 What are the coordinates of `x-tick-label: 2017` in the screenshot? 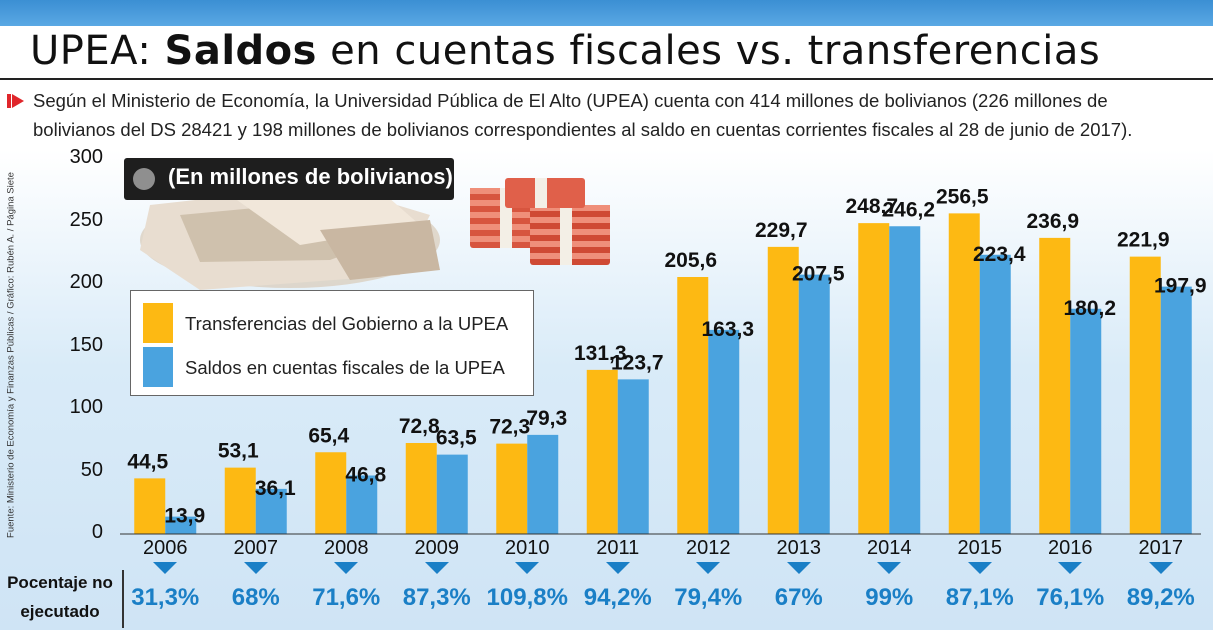 It's located at (1161, 548).